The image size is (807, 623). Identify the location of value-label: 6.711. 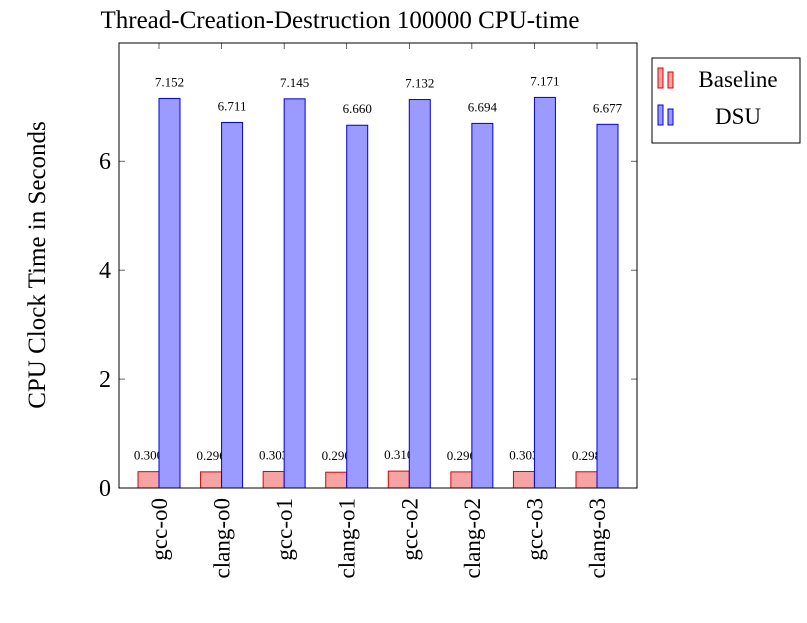
(232, 105).